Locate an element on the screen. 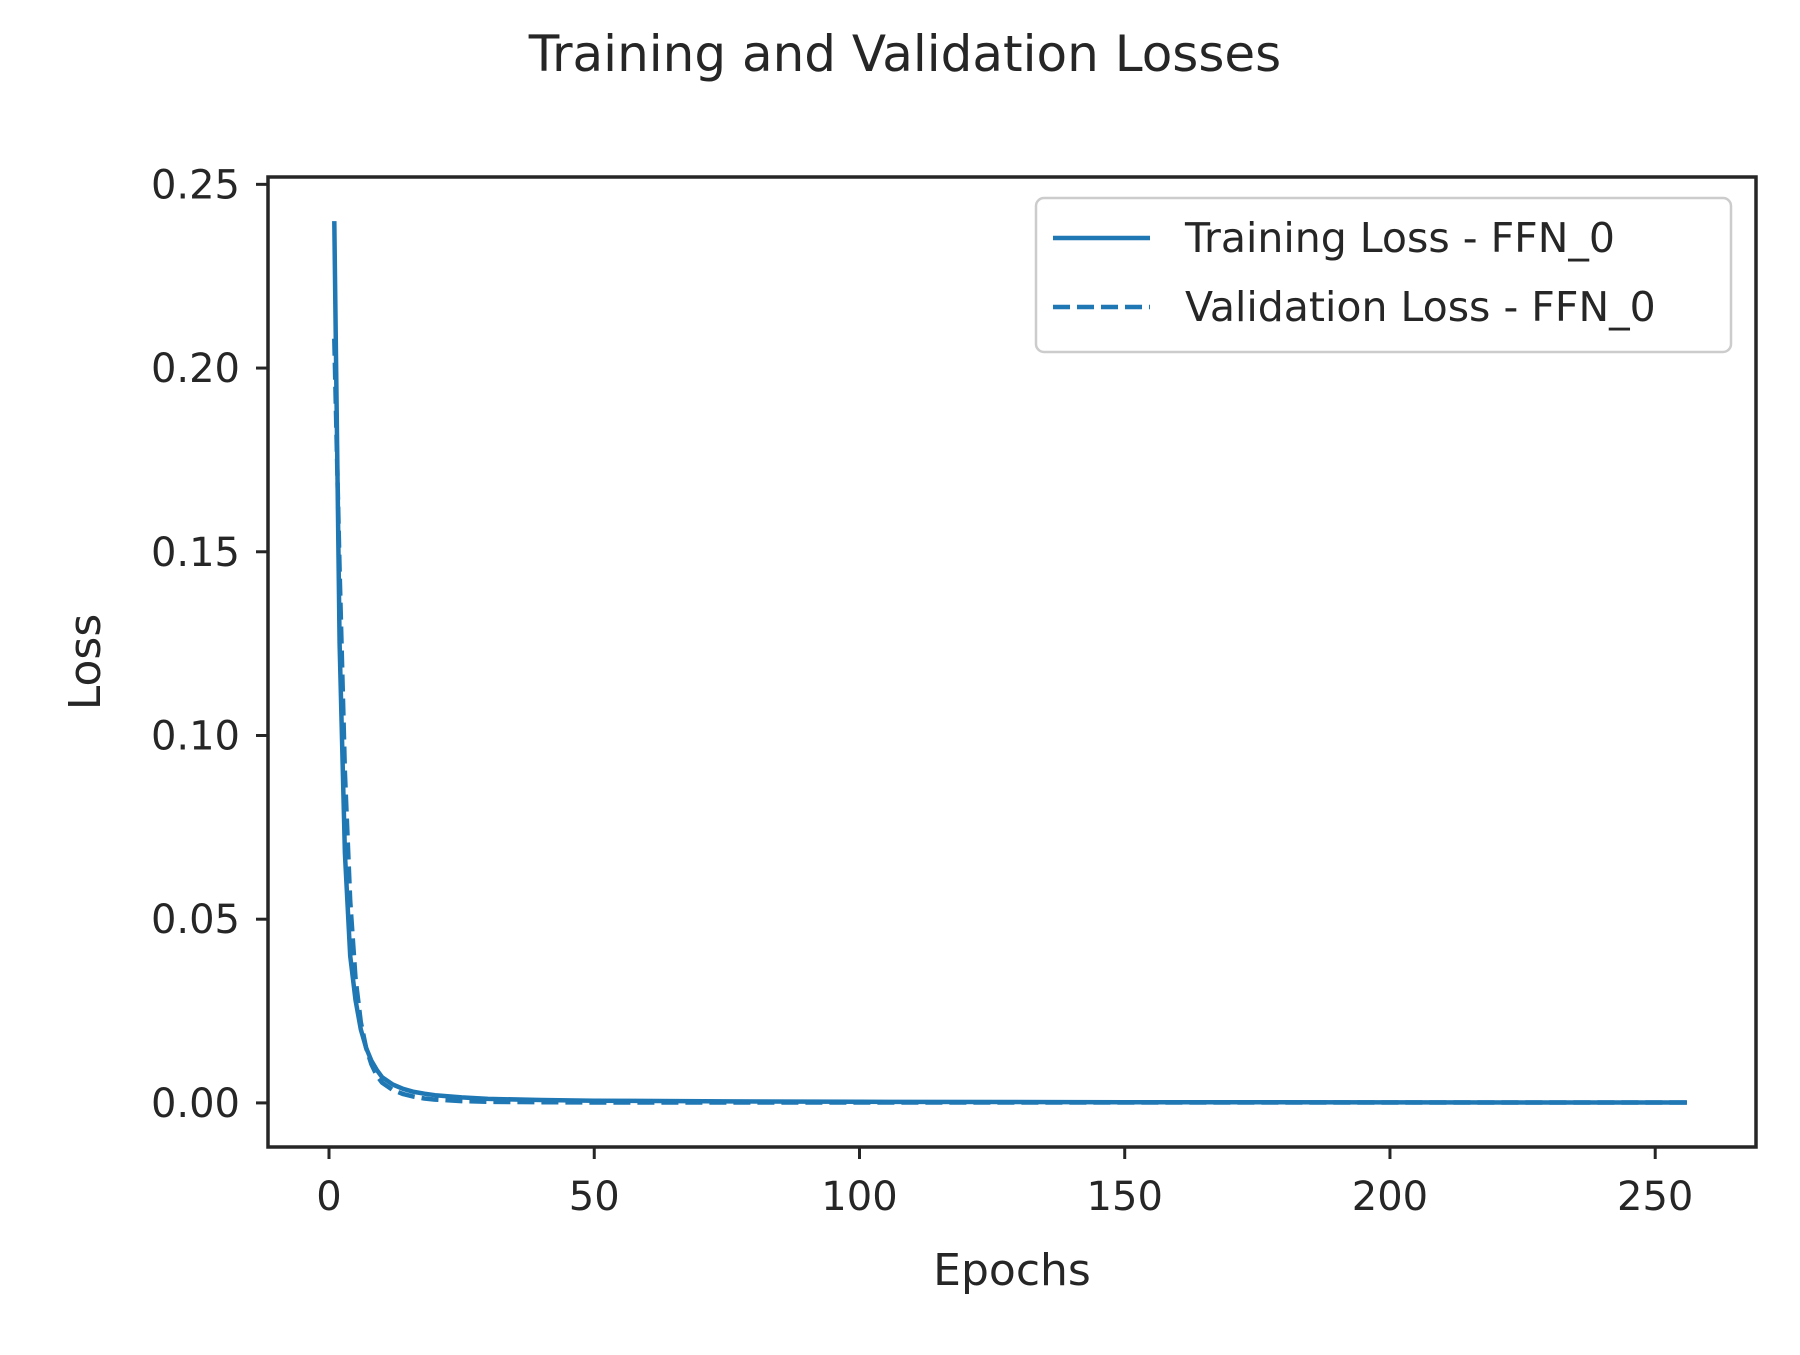 Image resolution: width=1800 pixels, height=1355 pixels. y-tick-label: 0.15 is located at coordinates (195, 553).